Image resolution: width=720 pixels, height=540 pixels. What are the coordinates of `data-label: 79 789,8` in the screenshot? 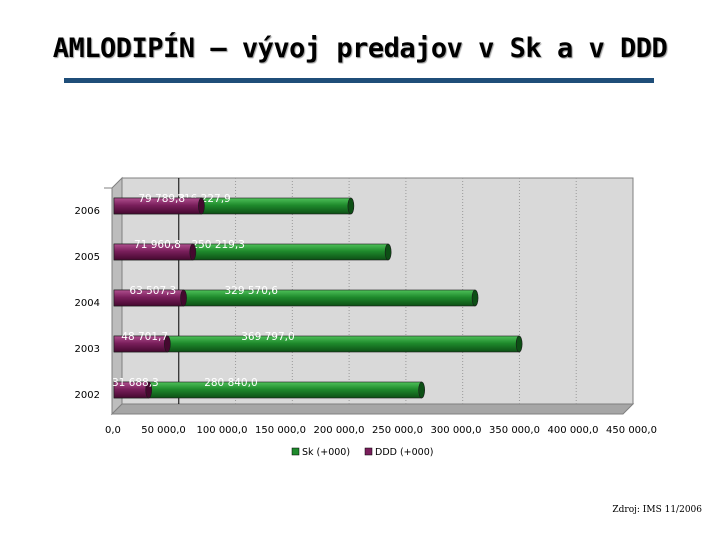 It's located at (161, 199).